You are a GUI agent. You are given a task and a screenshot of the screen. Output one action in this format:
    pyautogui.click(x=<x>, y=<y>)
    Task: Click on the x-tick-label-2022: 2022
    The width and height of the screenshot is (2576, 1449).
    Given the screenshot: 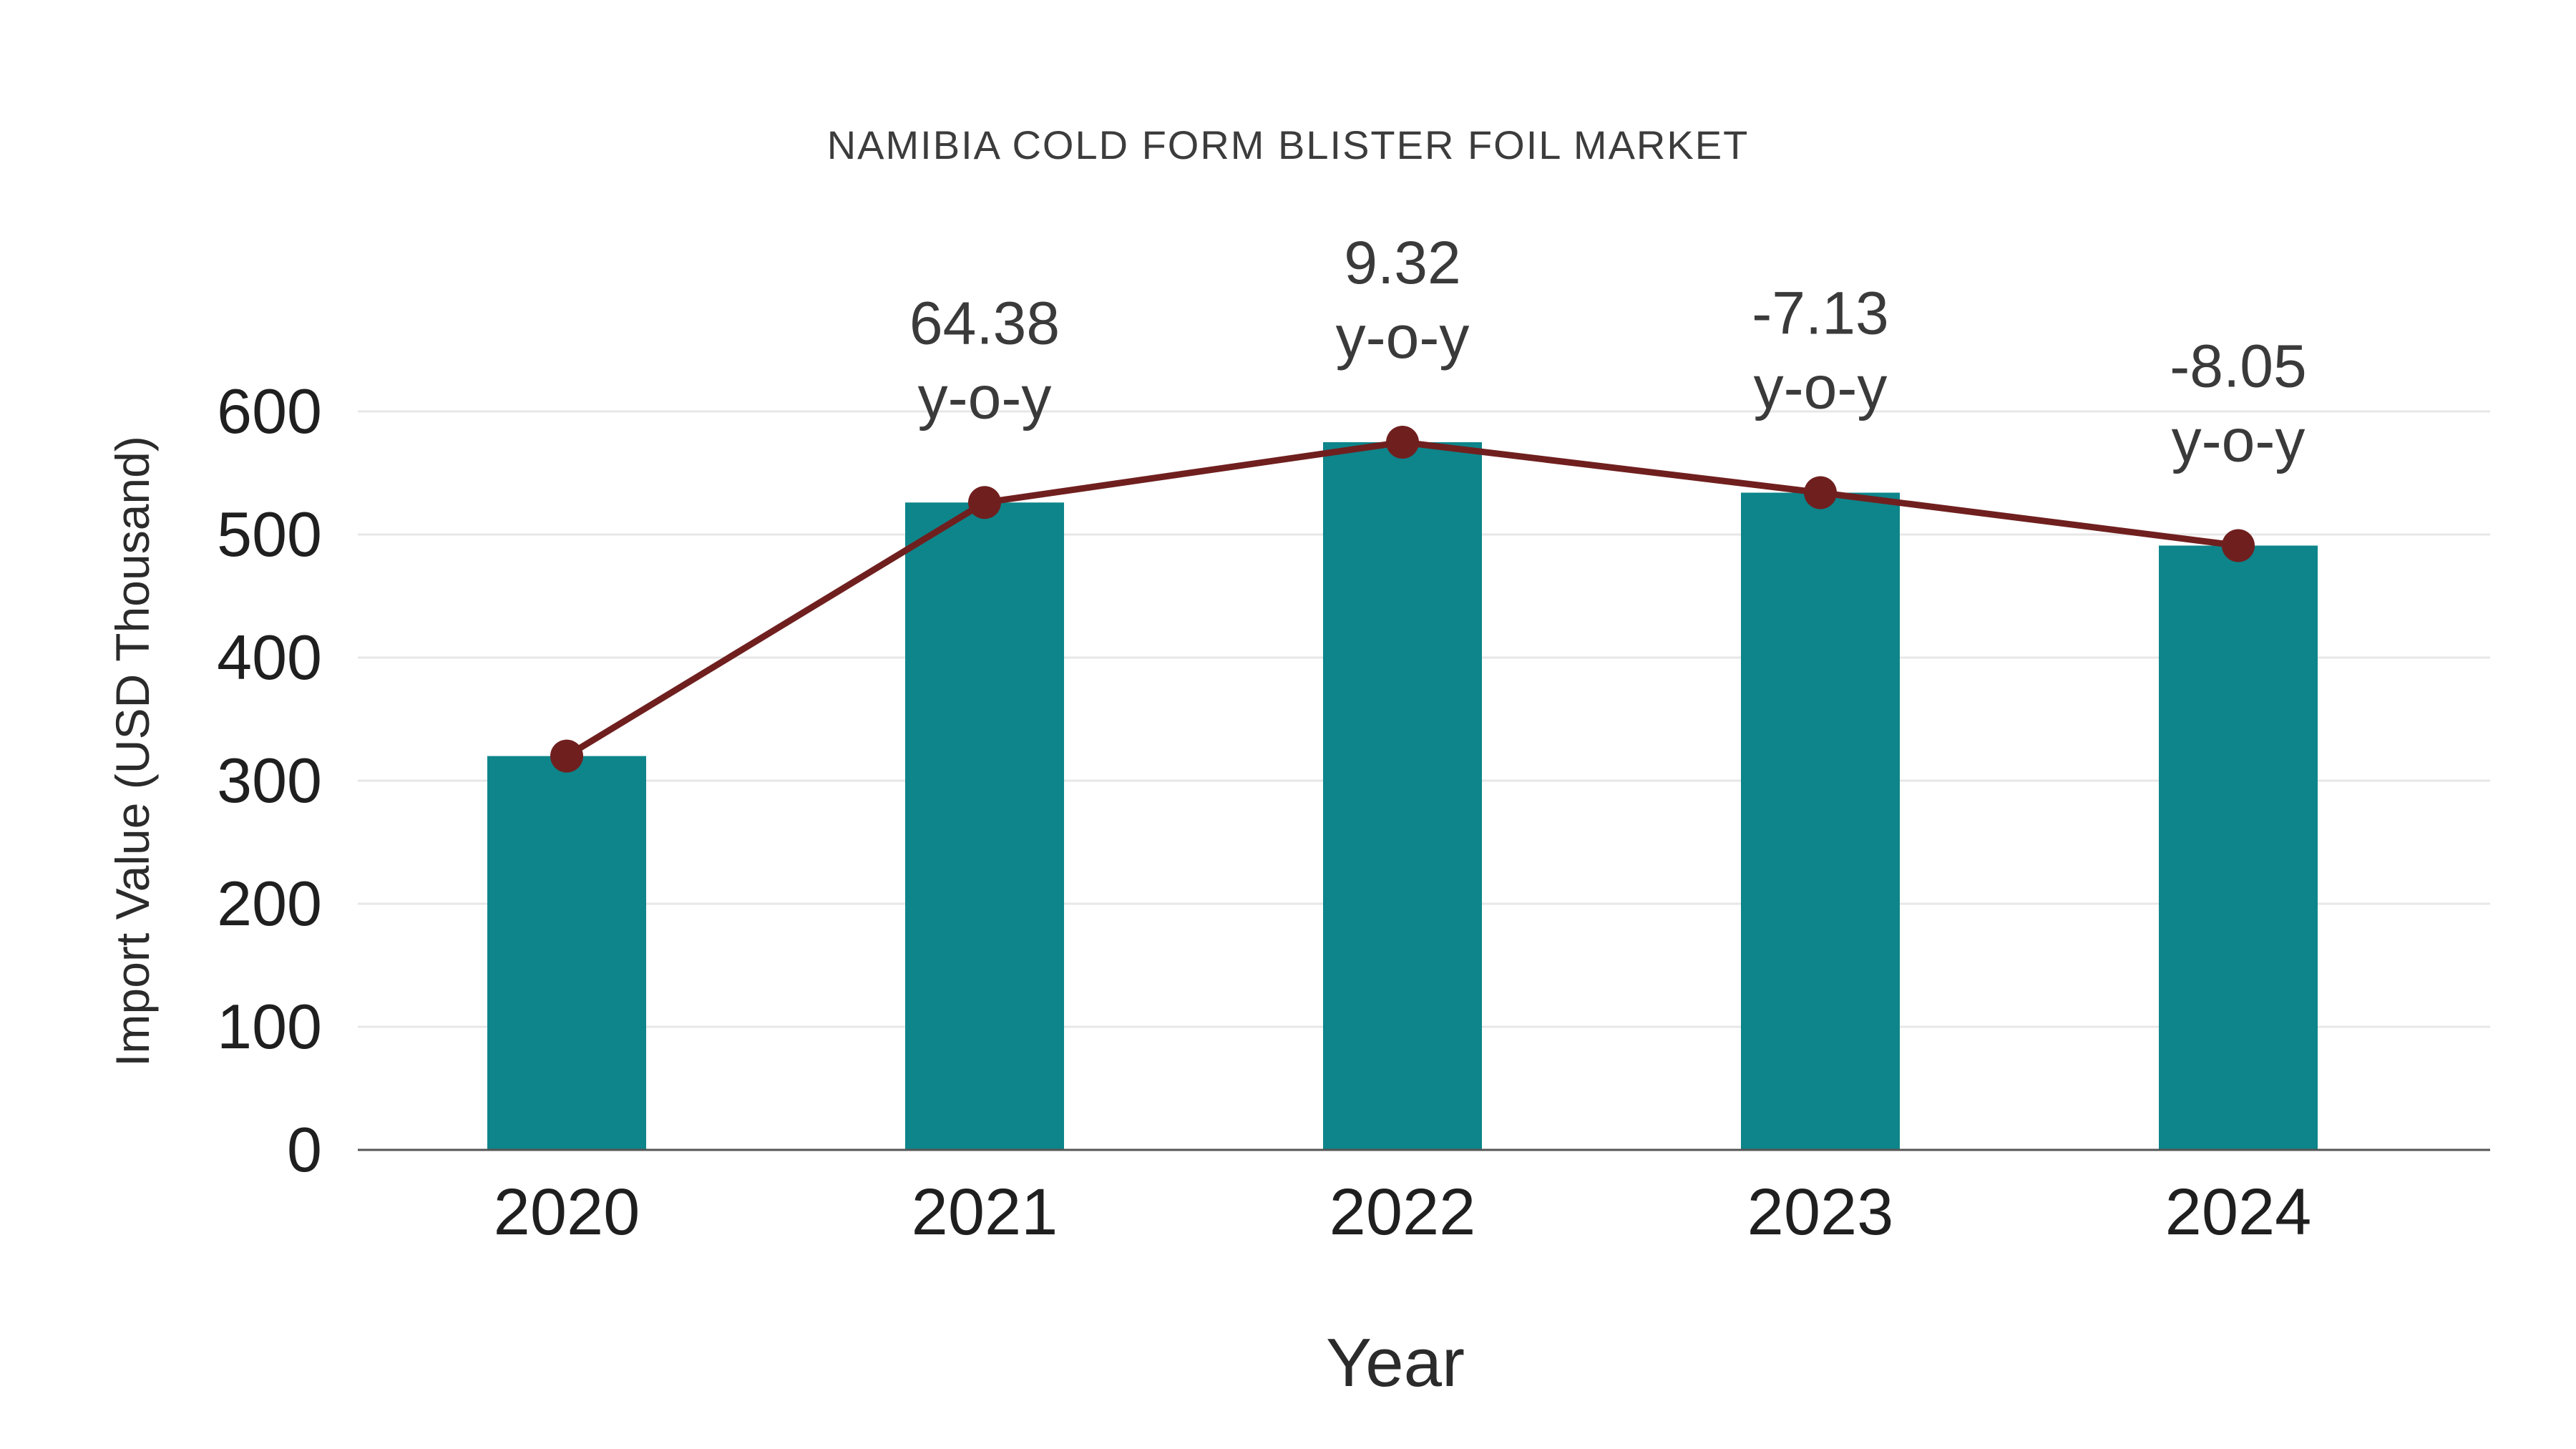 What is the action you would take?
    pyautogui.click(x=1403, y=1212)
    